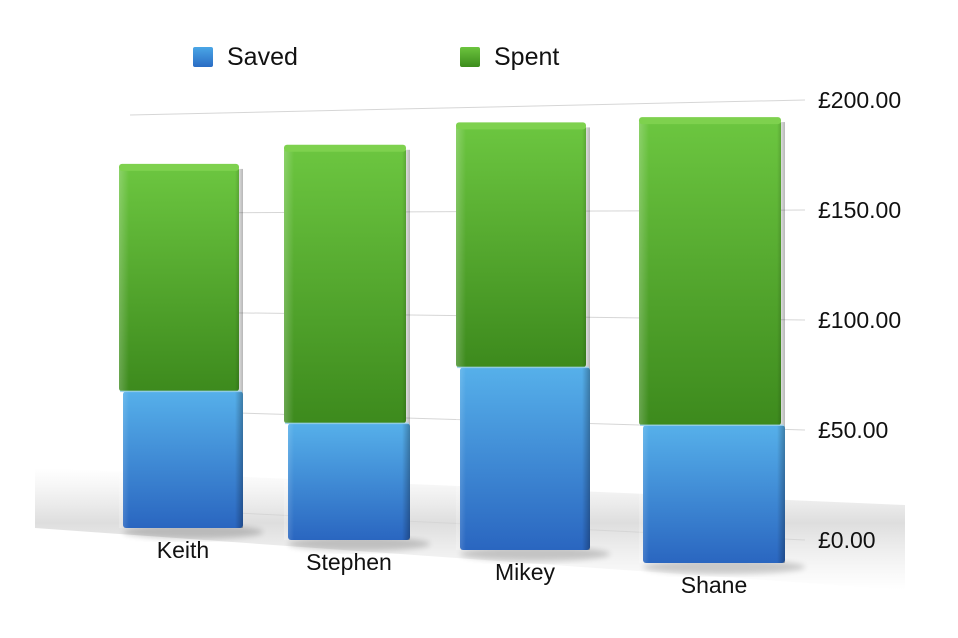 Image resolution: width=958 pixels, height=638 pixels. I want to click on y-tick-label: £50.00, so click(853, 430).